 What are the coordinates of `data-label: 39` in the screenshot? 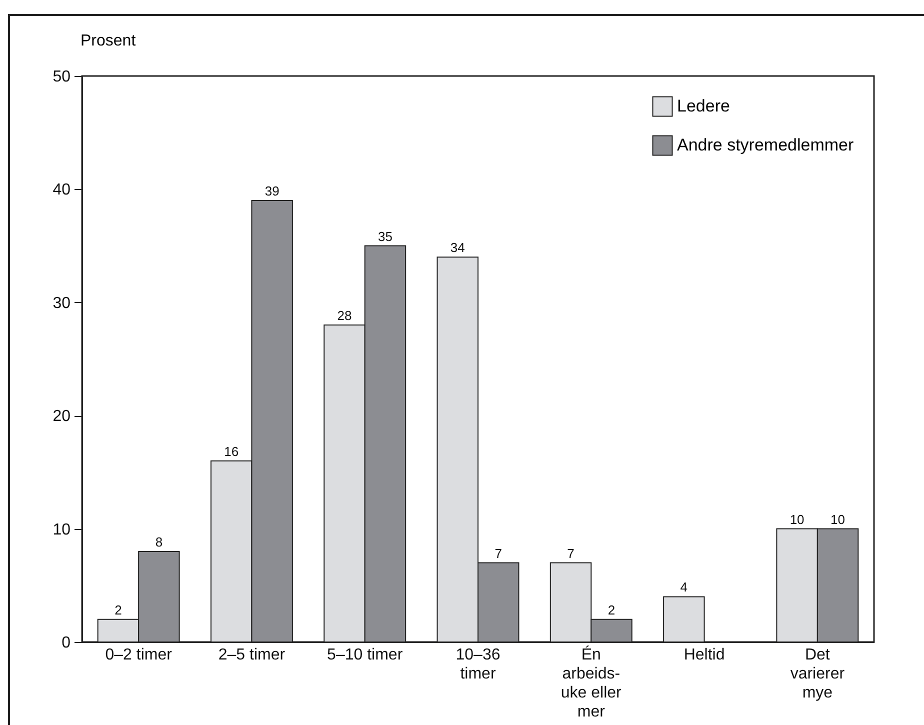 It's located at (272, 191).